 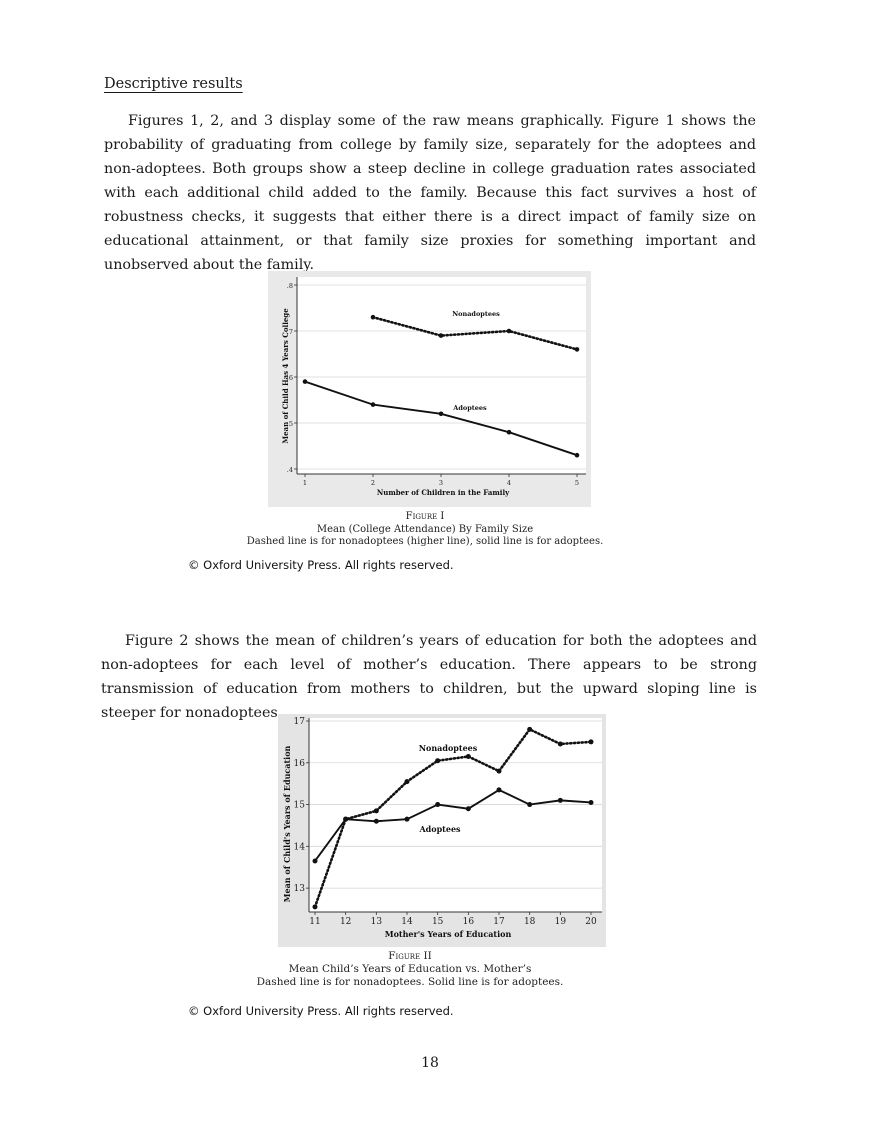 What do you see at coordinates (469, 408) in the screenshot?
I see `fig1-adoptees-series-label: Adoptees` at bounding box center [469, 408].